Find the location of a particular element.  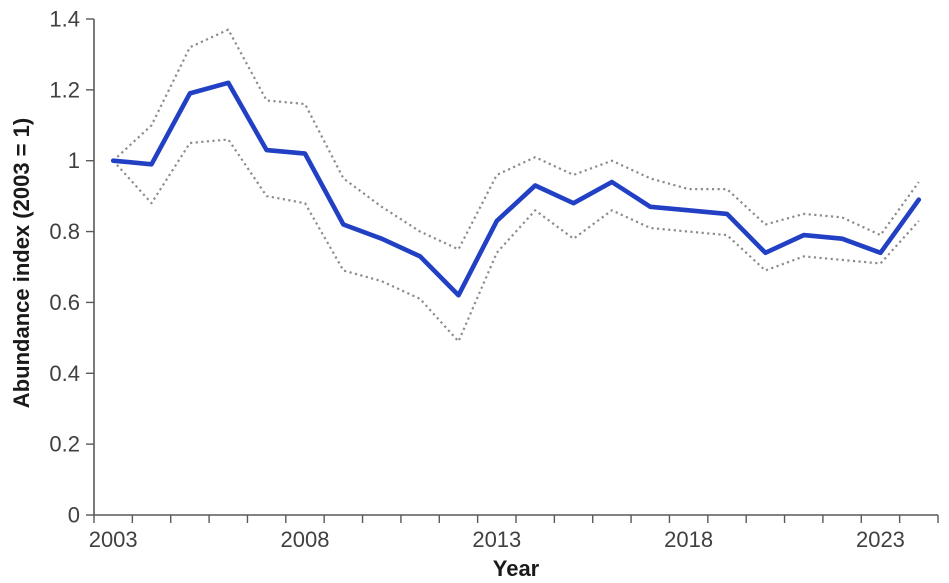

x-tick-label: 2003 is located at coordinates (113, 539).